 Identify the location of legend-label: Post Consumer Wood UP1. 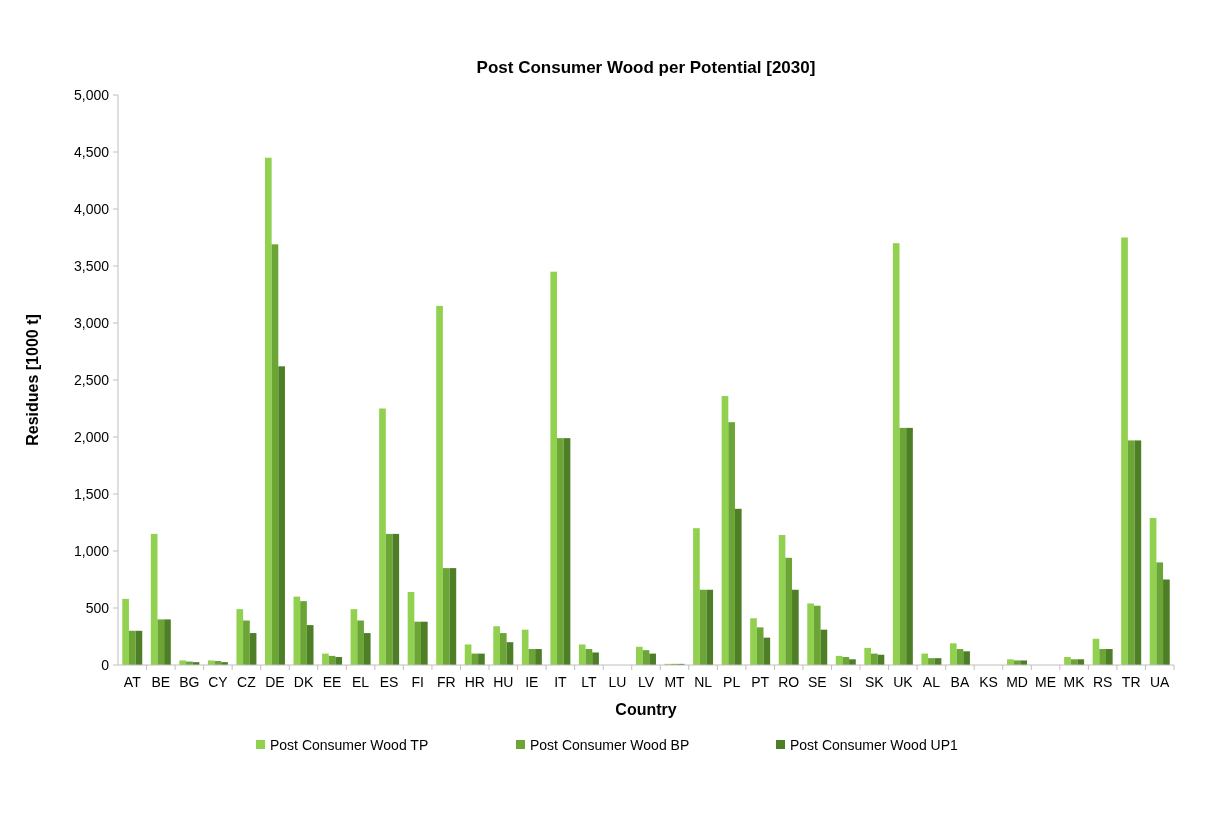
(874, 744).